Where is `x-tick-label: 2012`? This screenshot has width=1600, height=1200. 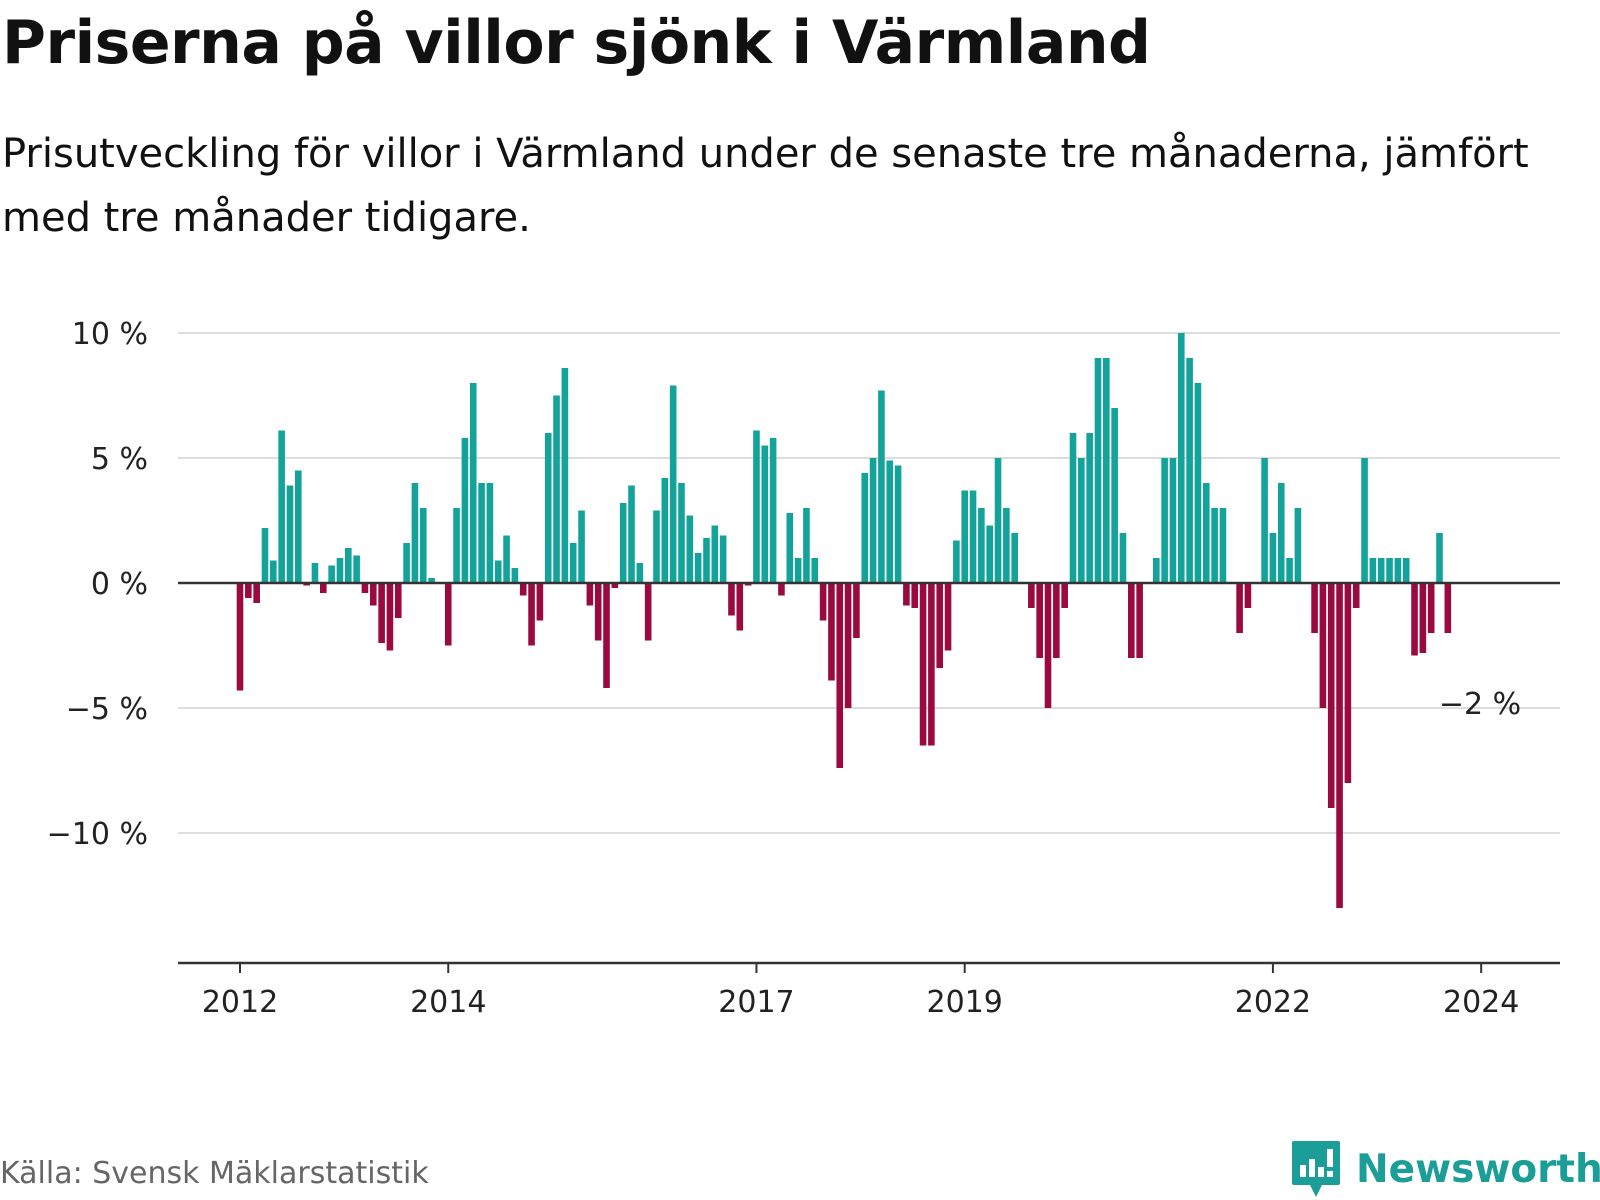 x-tick-label: 2012 is located at coordinates (240, 1002).